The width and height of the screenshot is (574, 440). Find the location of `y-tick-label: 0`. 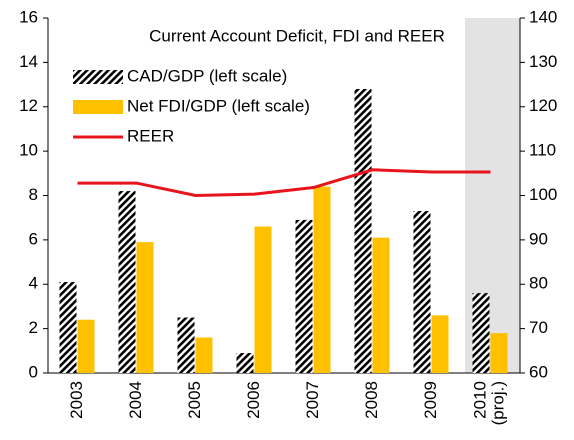

y-tick-label: 0 is located at coordinates (33, 371).